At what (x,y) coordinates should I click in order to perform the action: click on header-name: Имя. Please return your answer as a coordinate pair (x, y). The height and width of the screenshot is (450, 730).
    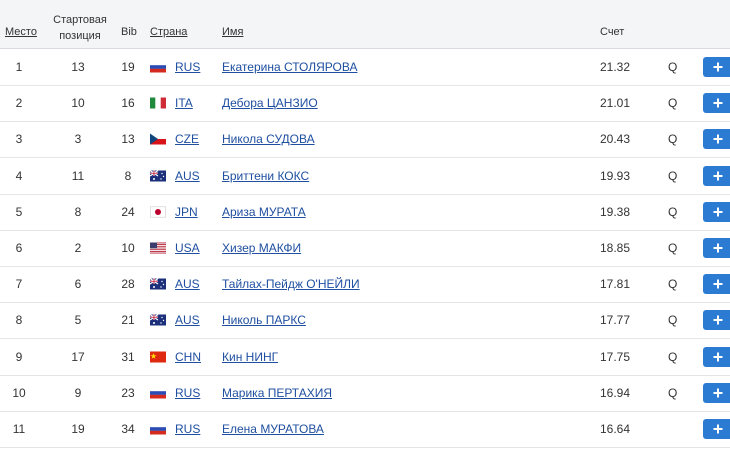
    Looking at the image, I should click on (233, 32).